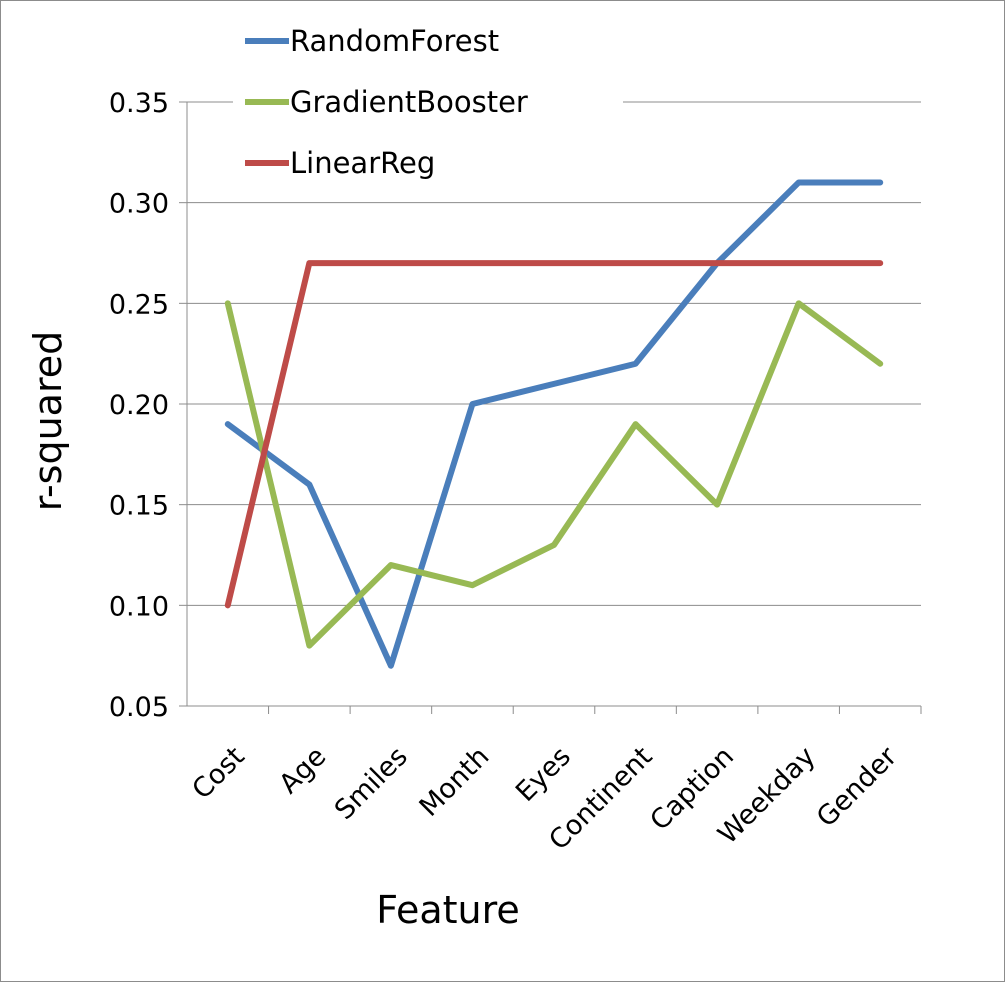 Image resolution: width=1005 pixels, height=982 pixels. I want to click on x-axis-title: Feature, so click(448, 910).